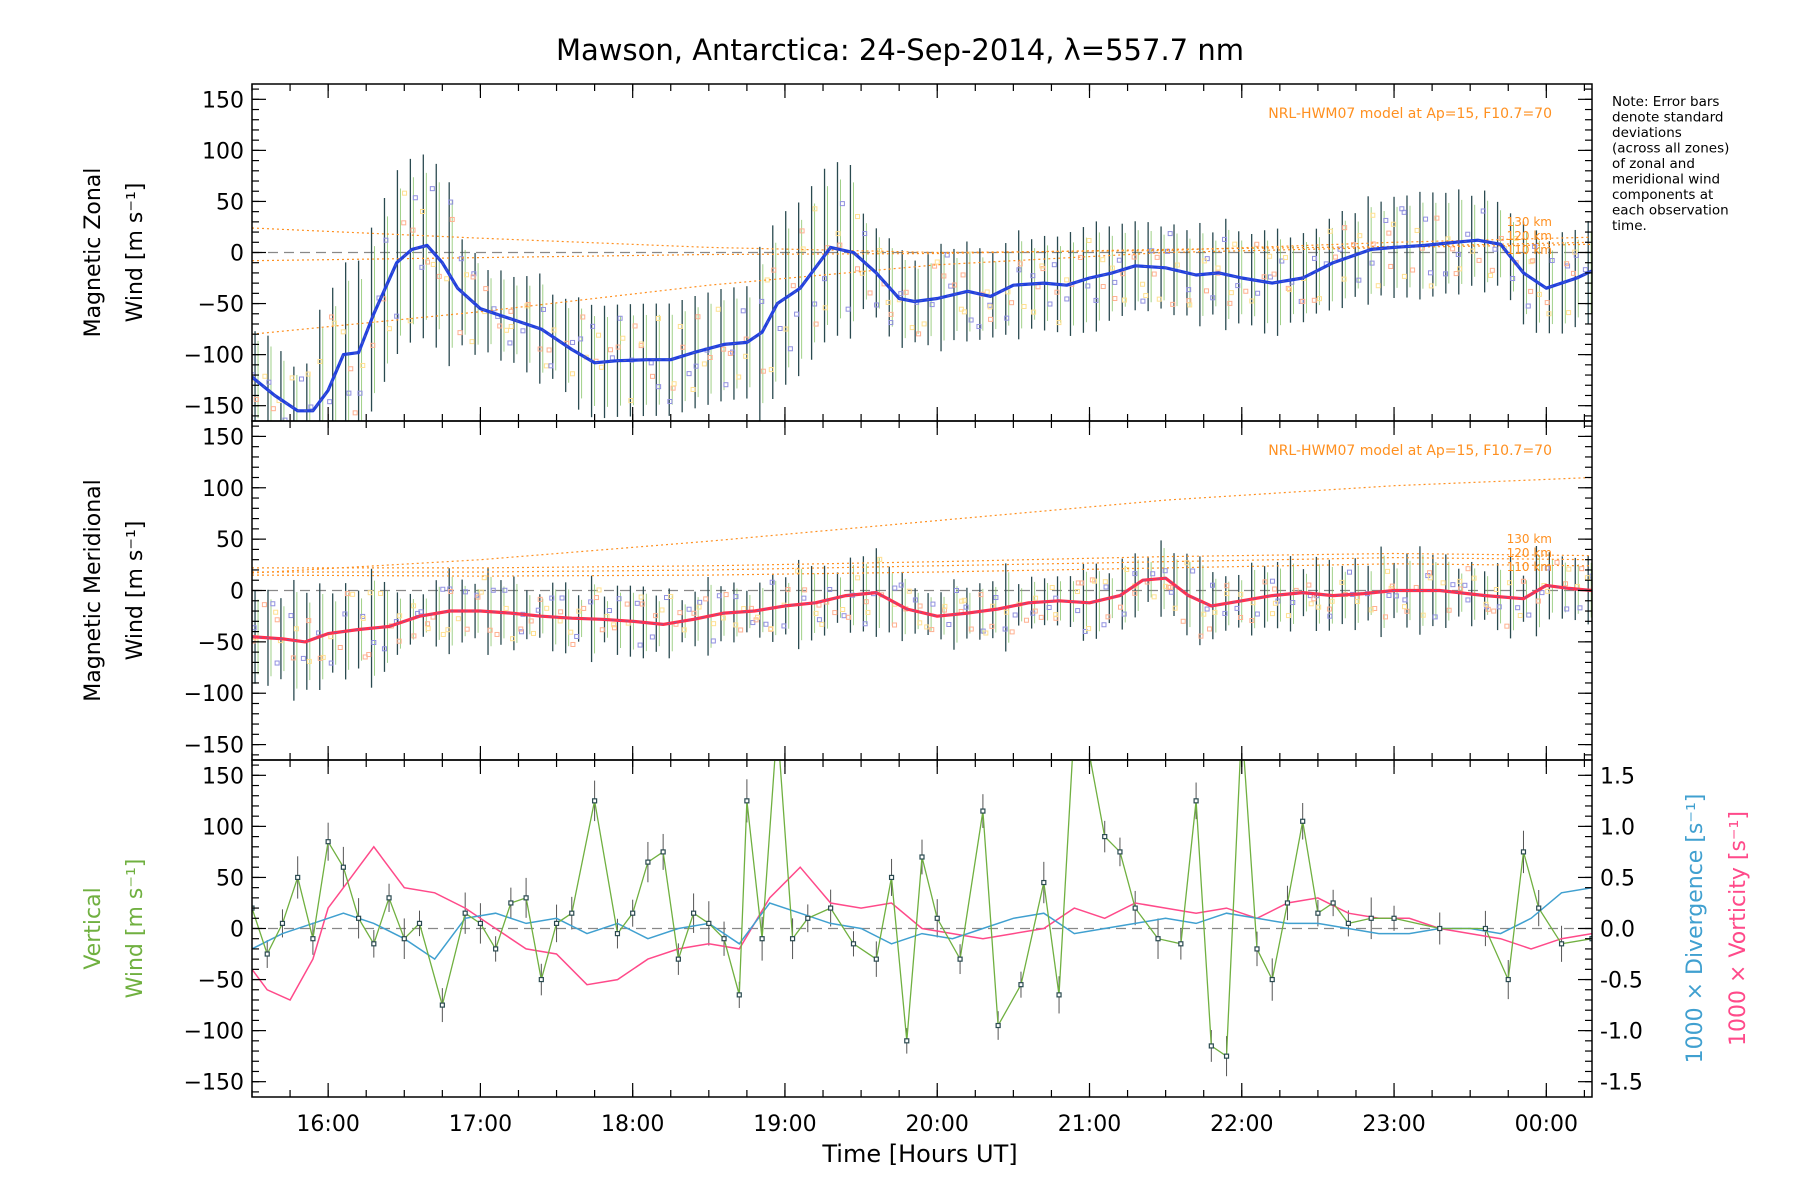  I want to click on y-label-line1: Vertical, so click(93, 928).